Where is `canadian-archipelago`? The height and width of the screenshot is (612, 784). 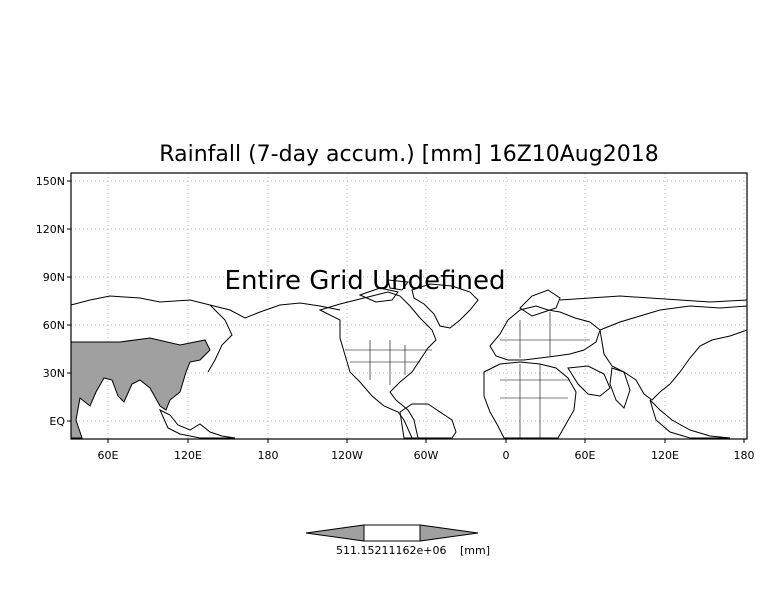
canadian-archipelago is located at coordinates (383, 291).